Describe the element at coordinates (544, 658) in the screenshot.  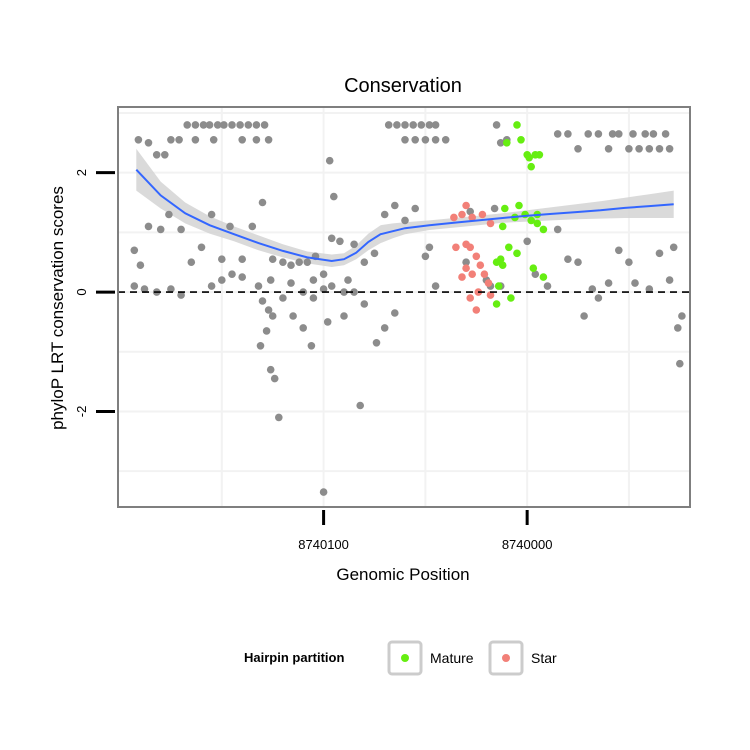
I see `legend-star-label: Star` at that location.